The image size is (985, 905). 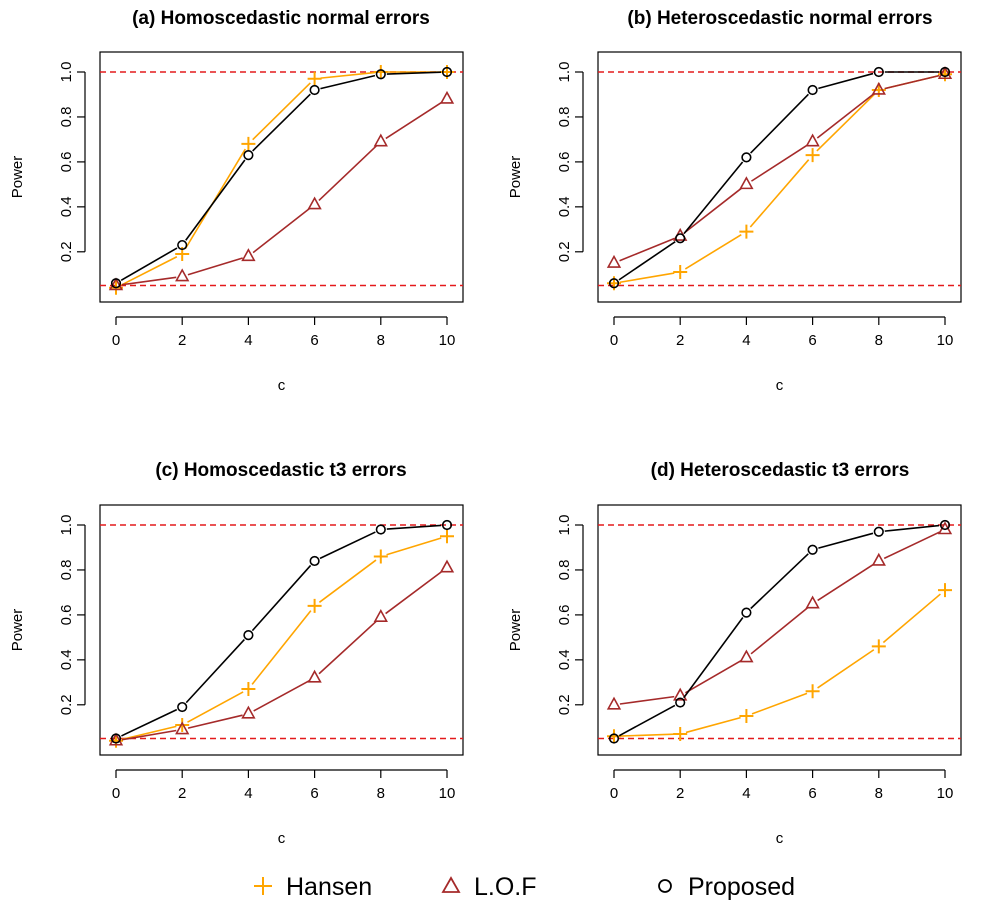 What do you see at coordinates (515, 177) in the screenshot?
I see `y-axis-label: Power` at bounding box center [515, 177].